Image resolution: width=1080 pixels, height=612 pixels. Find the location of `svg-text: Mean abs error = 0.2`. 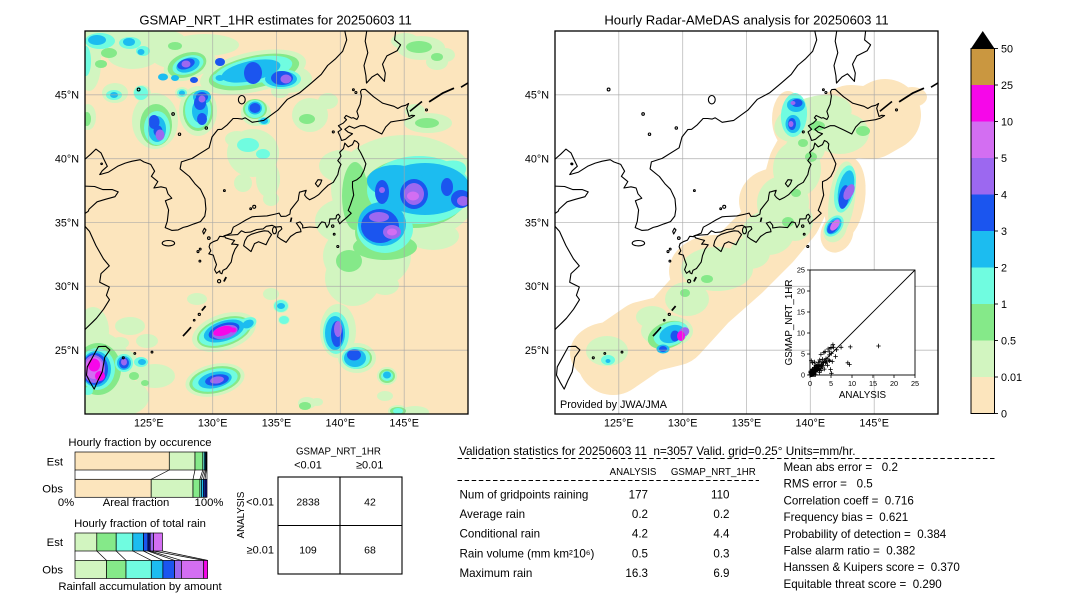

svg-text: Mean abs error = 0.2 is located at coordinates (841, 467).